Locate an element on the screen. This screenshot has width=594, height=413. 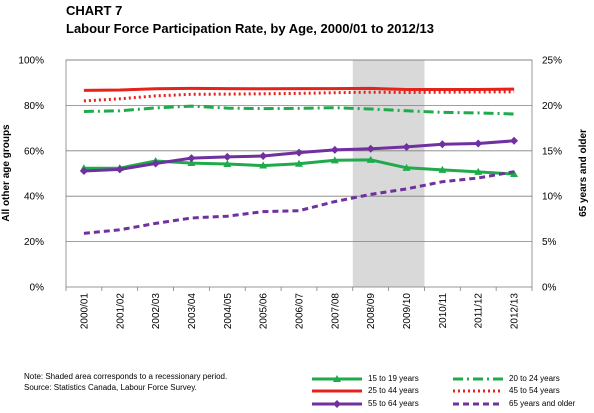
x-tick-label: 2011/12 is located at coordinates (479, 311).